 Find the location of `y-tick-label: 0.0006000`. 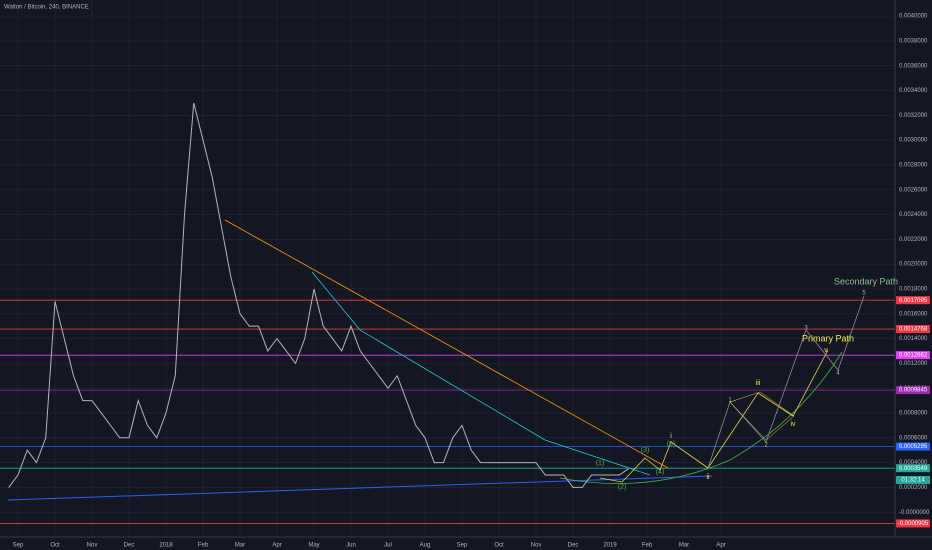

y-tick-label: 0.0006000 is located at coordinates (913, 438).